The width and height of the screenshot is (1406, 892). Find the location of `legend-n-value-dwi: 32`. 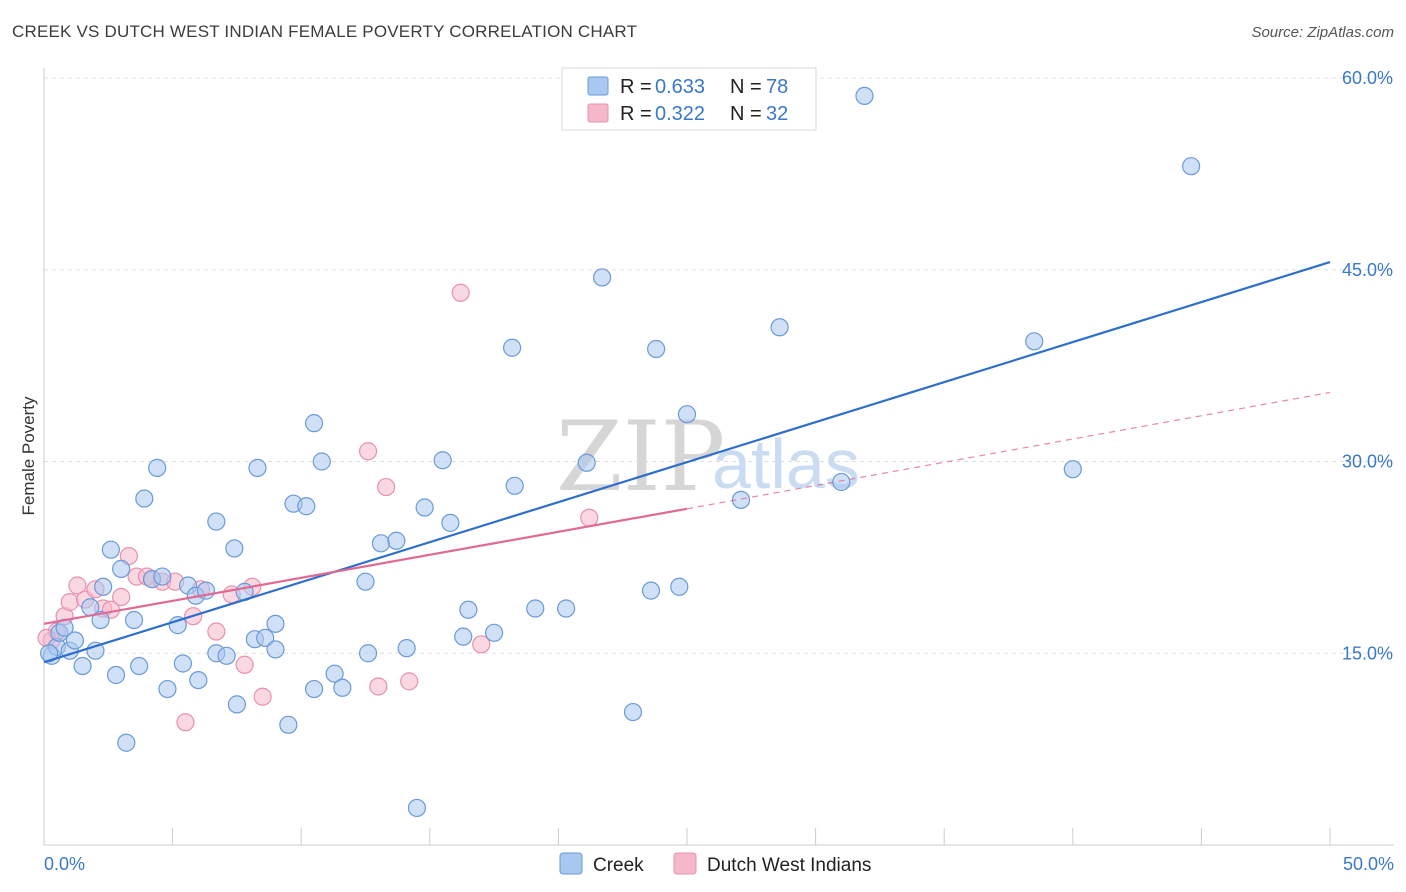

legend-n-value-dwi: 32 is located at coordinates (777, 114).